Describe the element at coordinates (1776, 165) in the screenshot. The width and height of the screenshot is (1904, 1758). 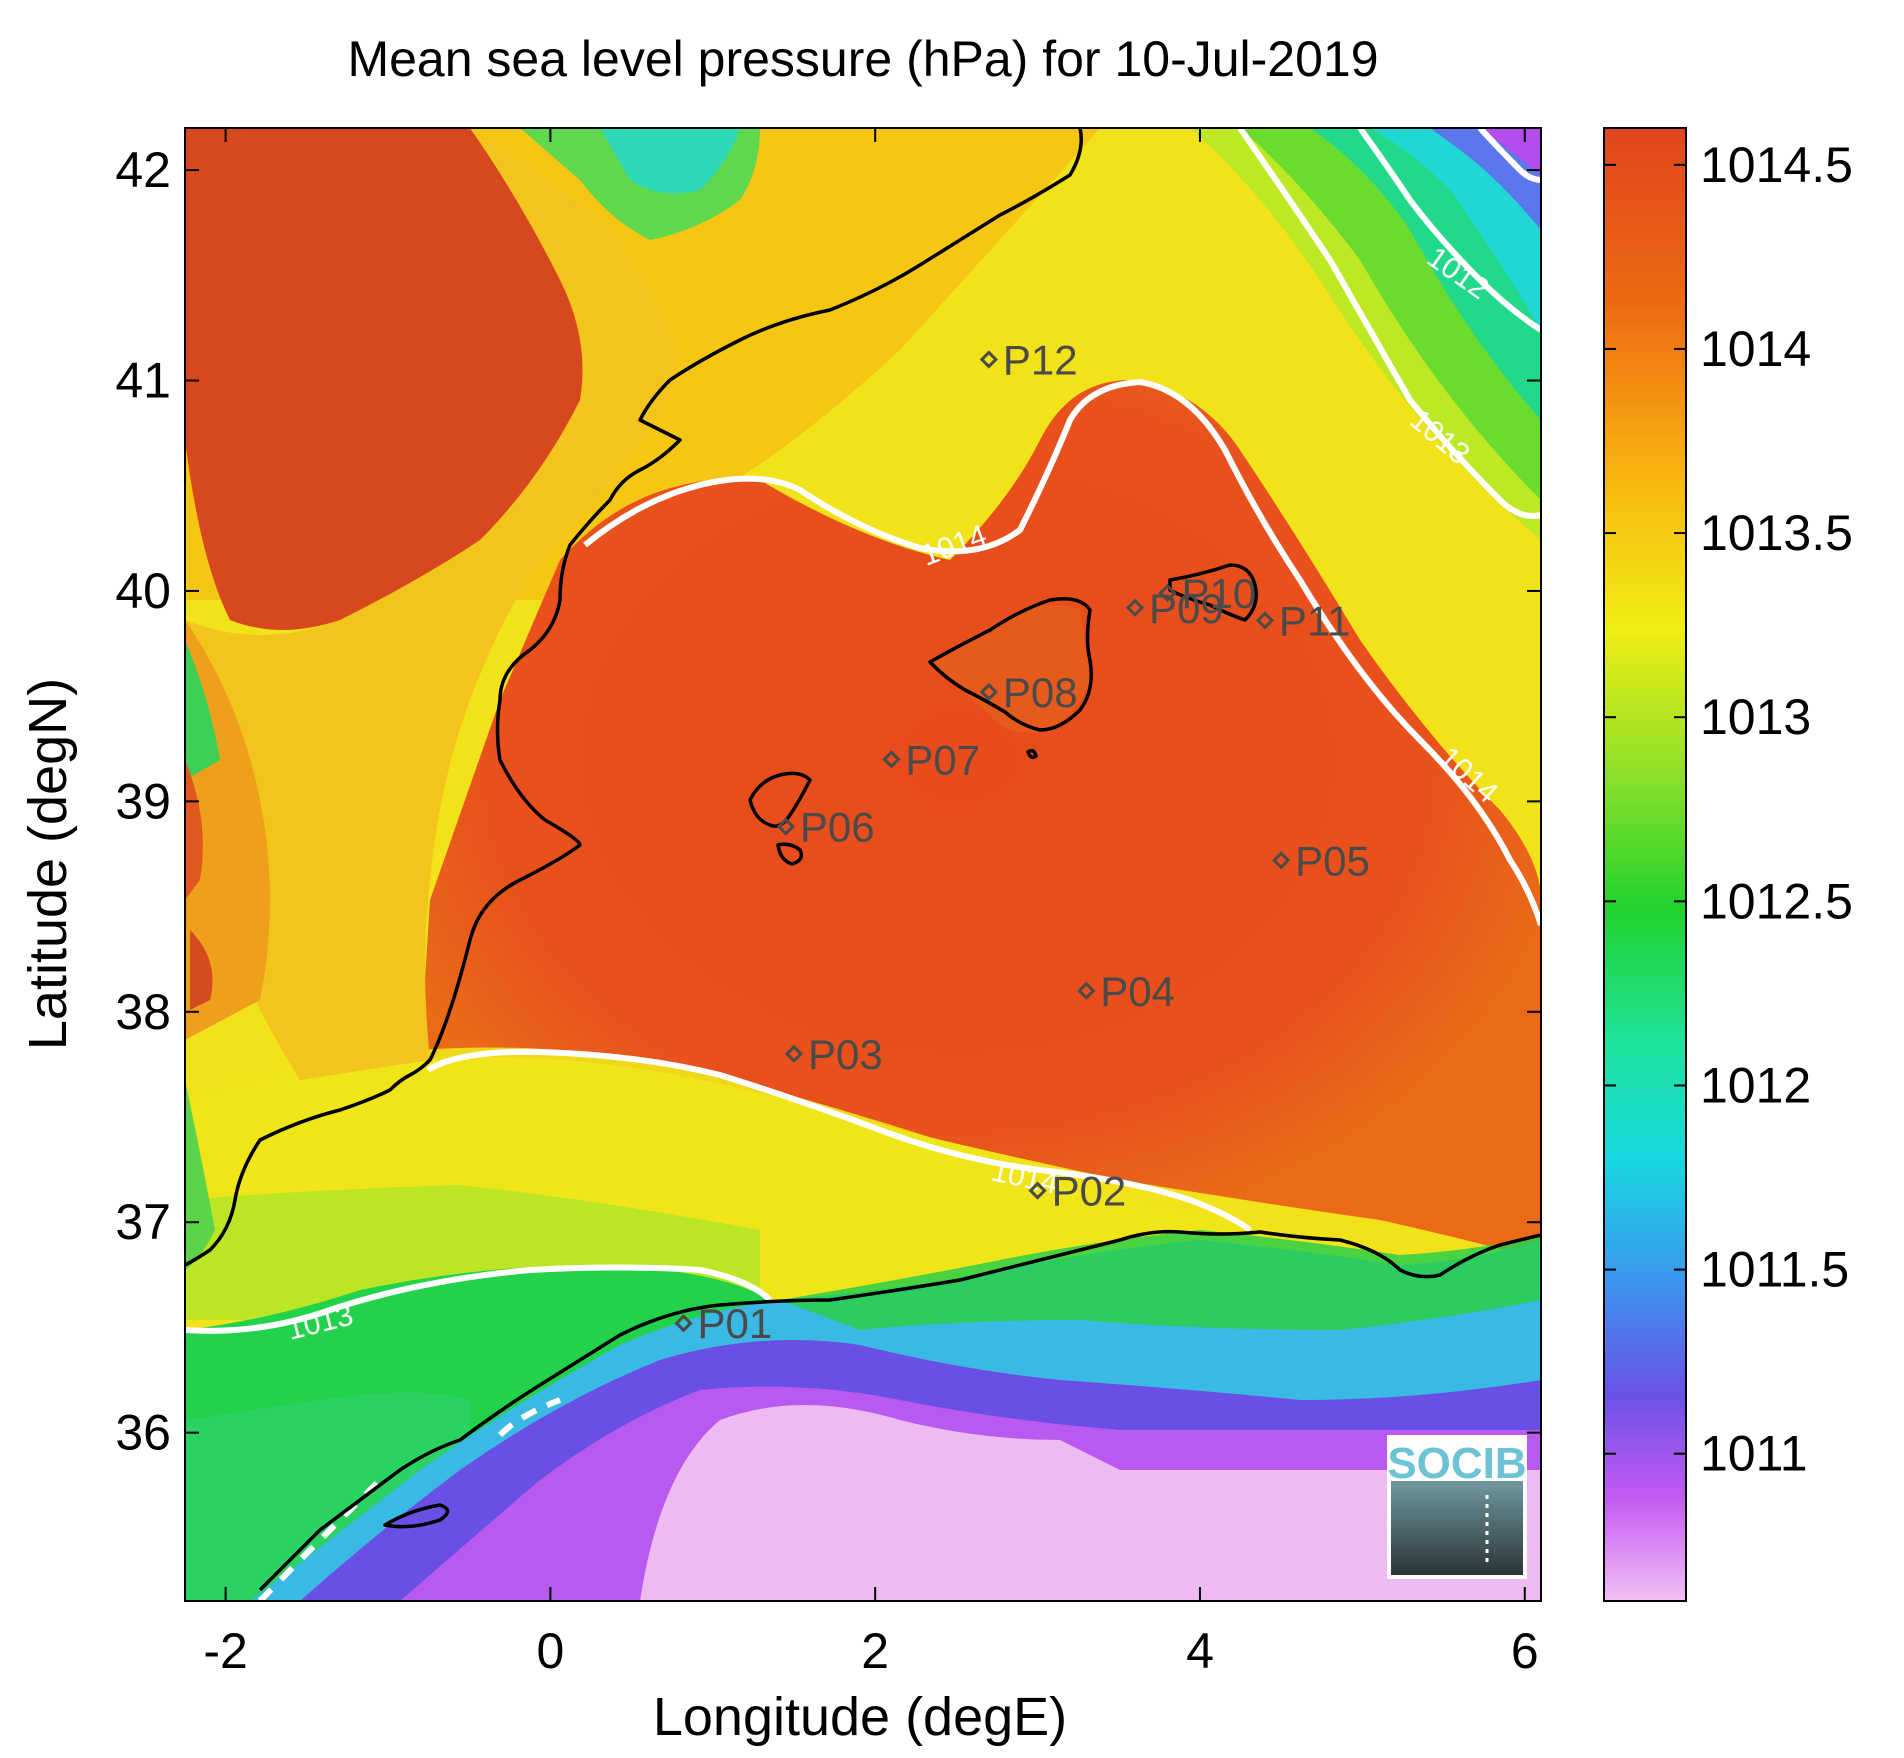
I see `colorbar-tick-label: 1014.5` at that location.